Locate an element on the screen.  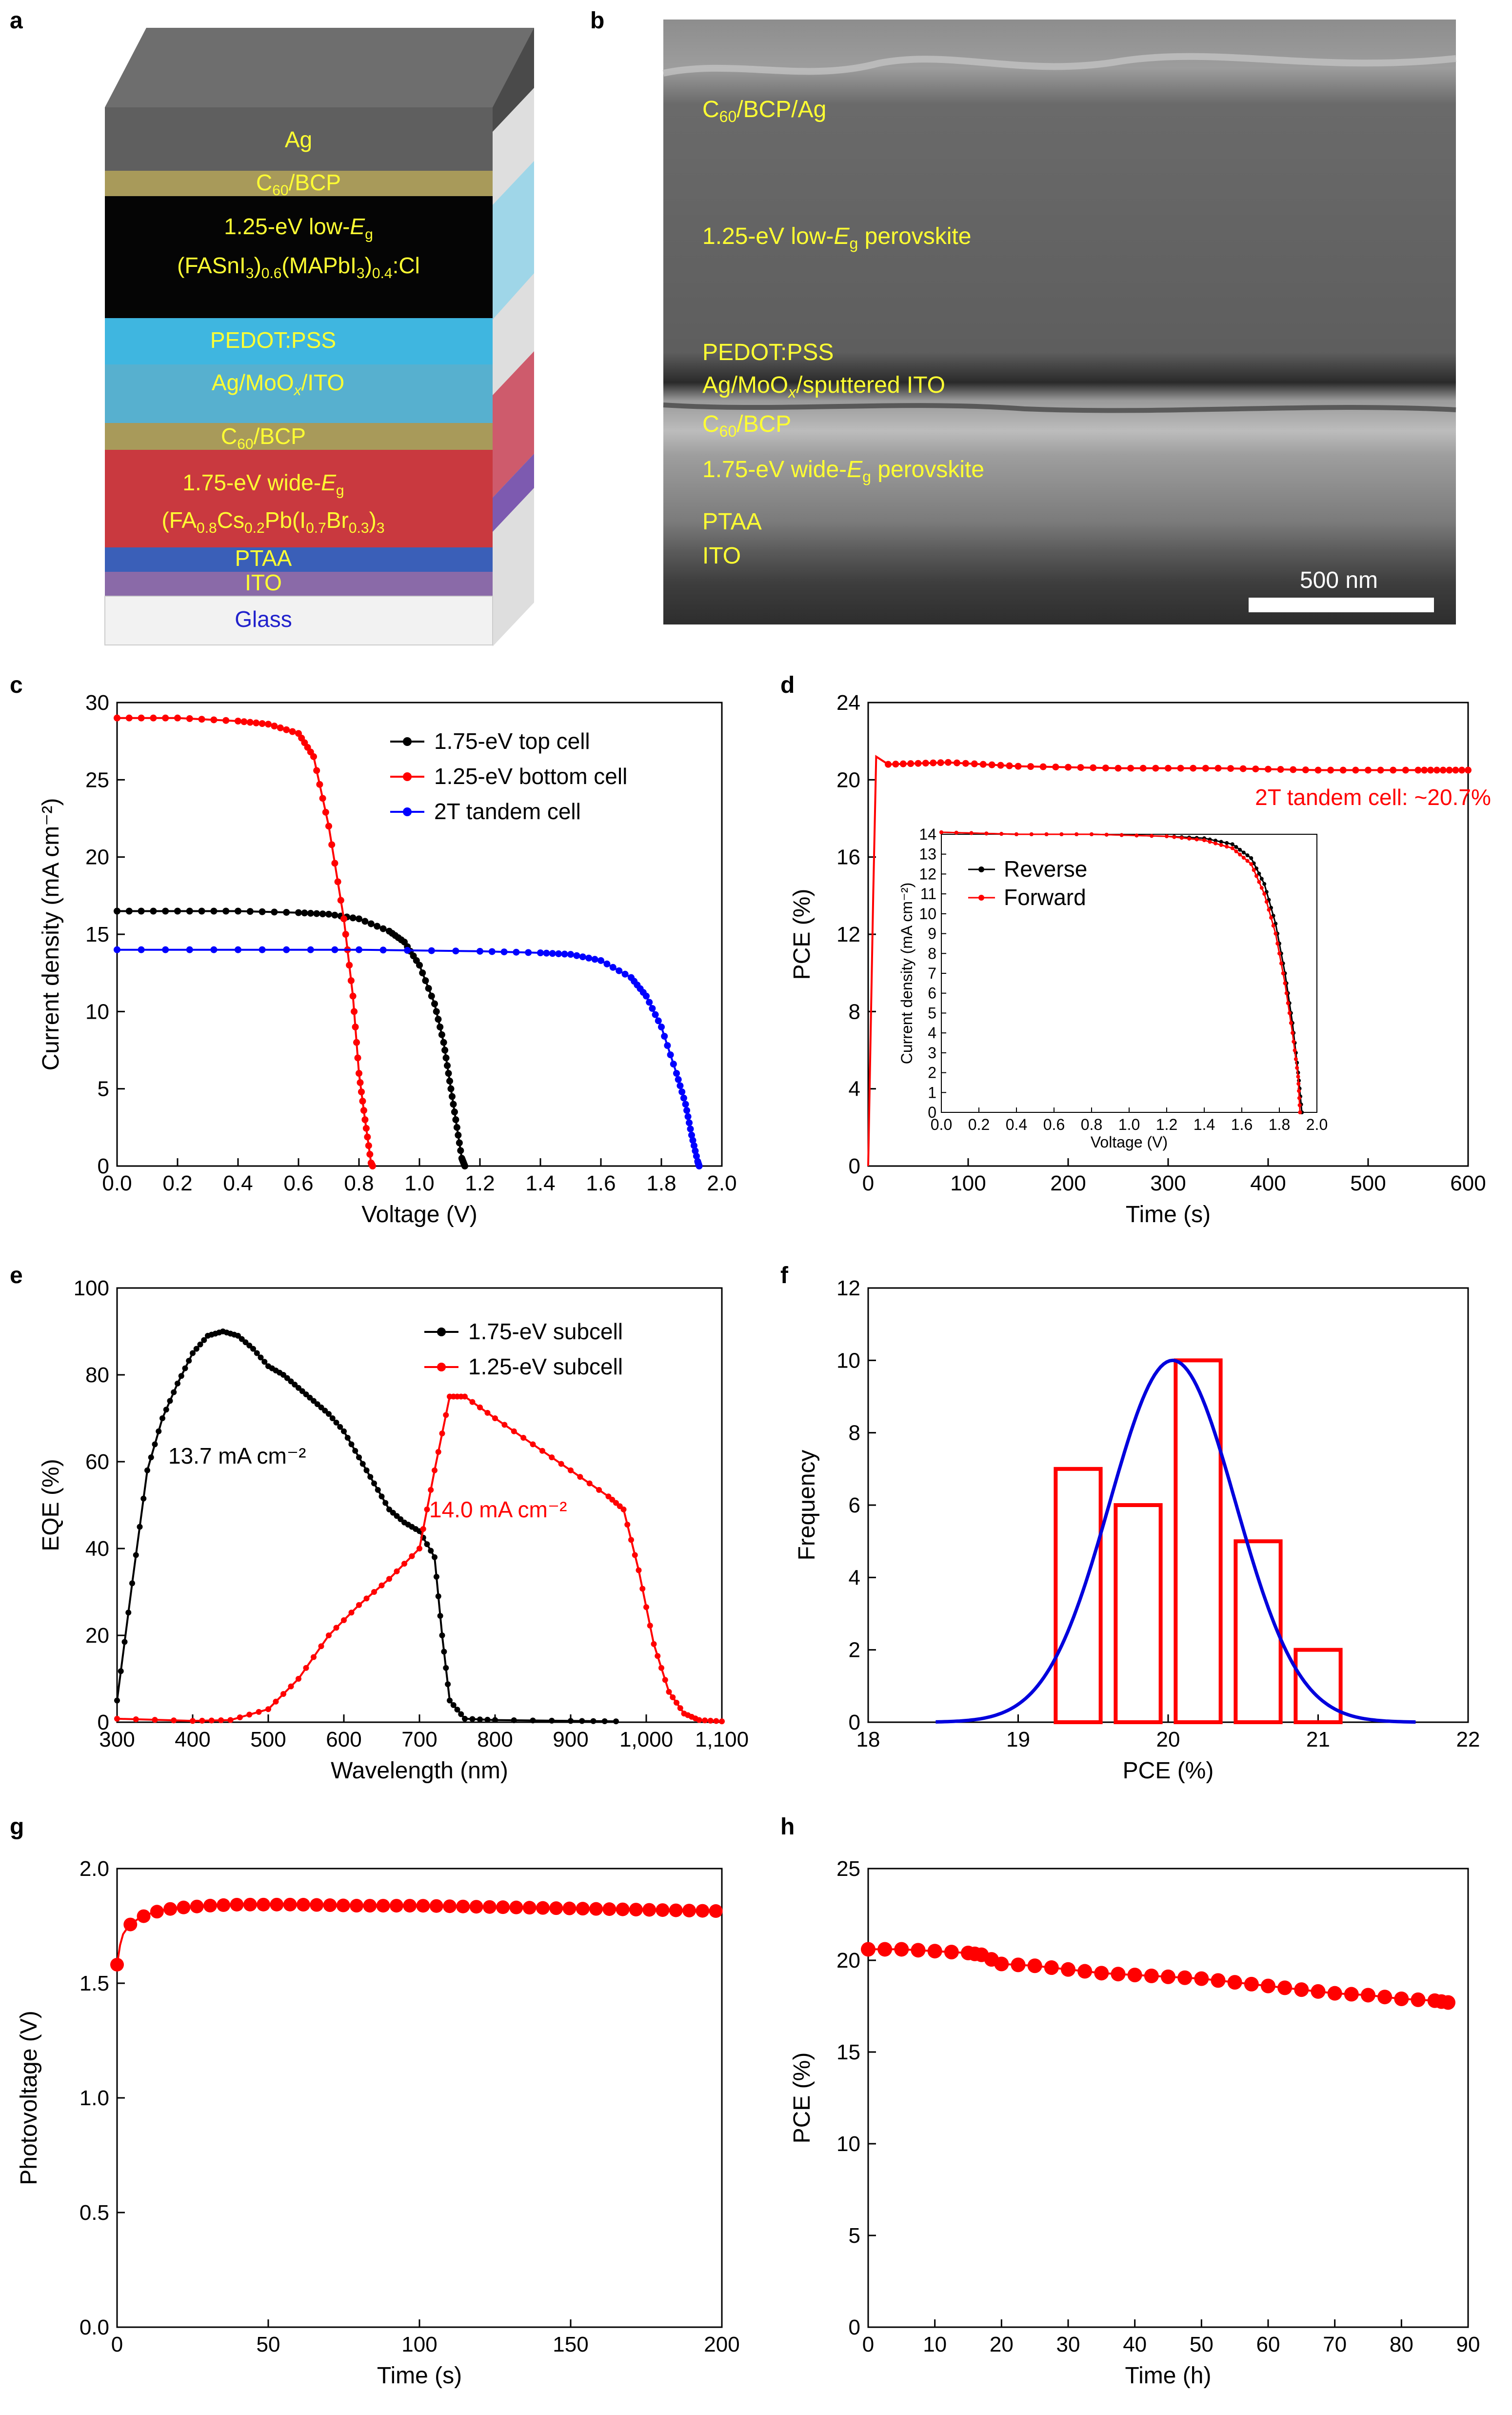
forward-line is located at coordinates (1121, 972).